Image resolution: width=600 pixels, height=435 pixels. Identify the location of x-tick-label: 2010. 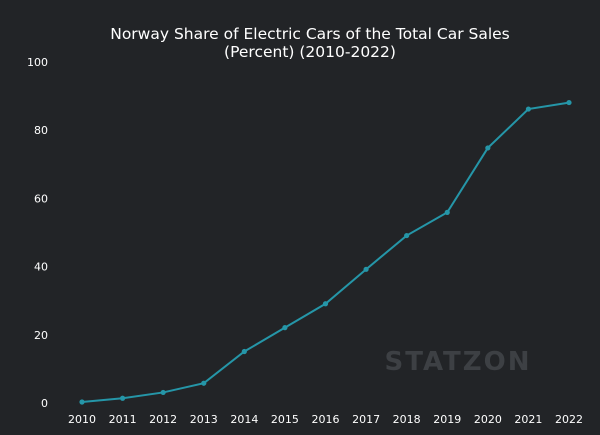
(82, 419).